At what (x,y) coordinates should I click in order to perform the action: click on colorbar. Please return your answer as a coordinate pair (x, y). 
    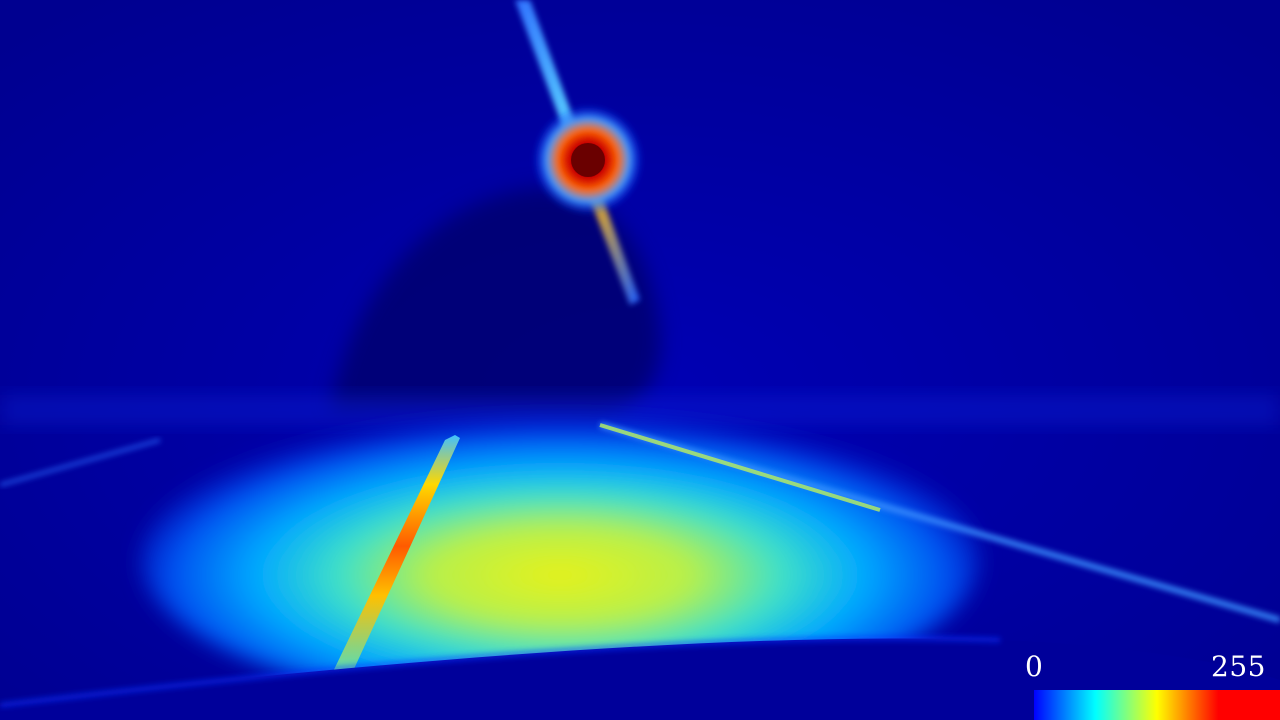
    Looking at the image, I should click on (1157, 705).